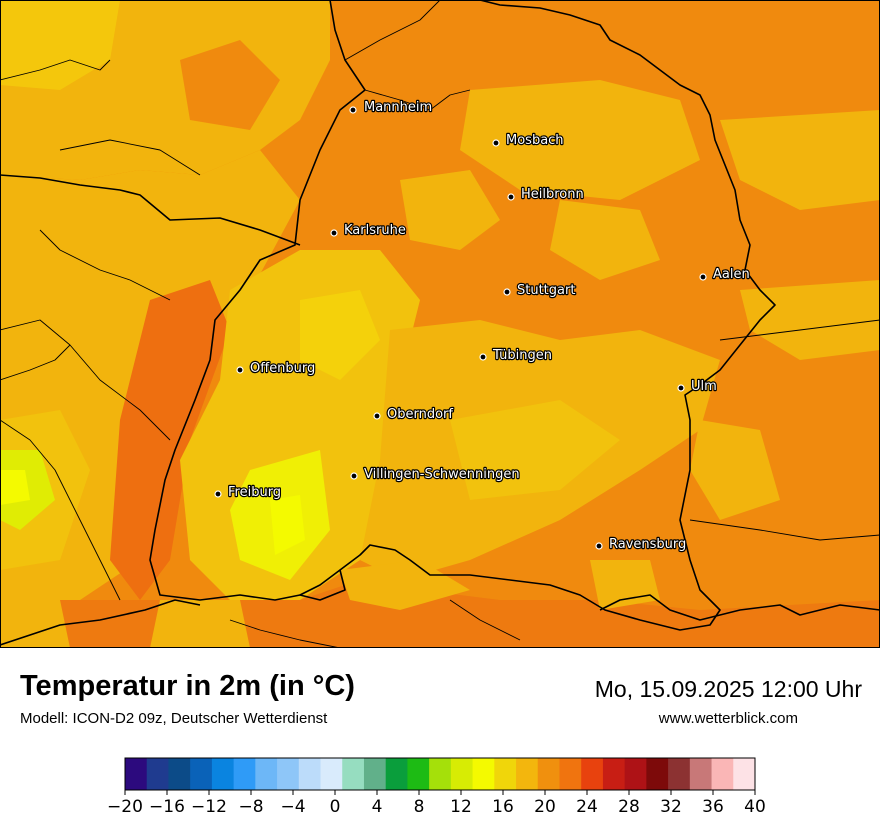 This screenshot has width=880, height=830. I want to click on city-label: Oberndorf, so click(420, 414).